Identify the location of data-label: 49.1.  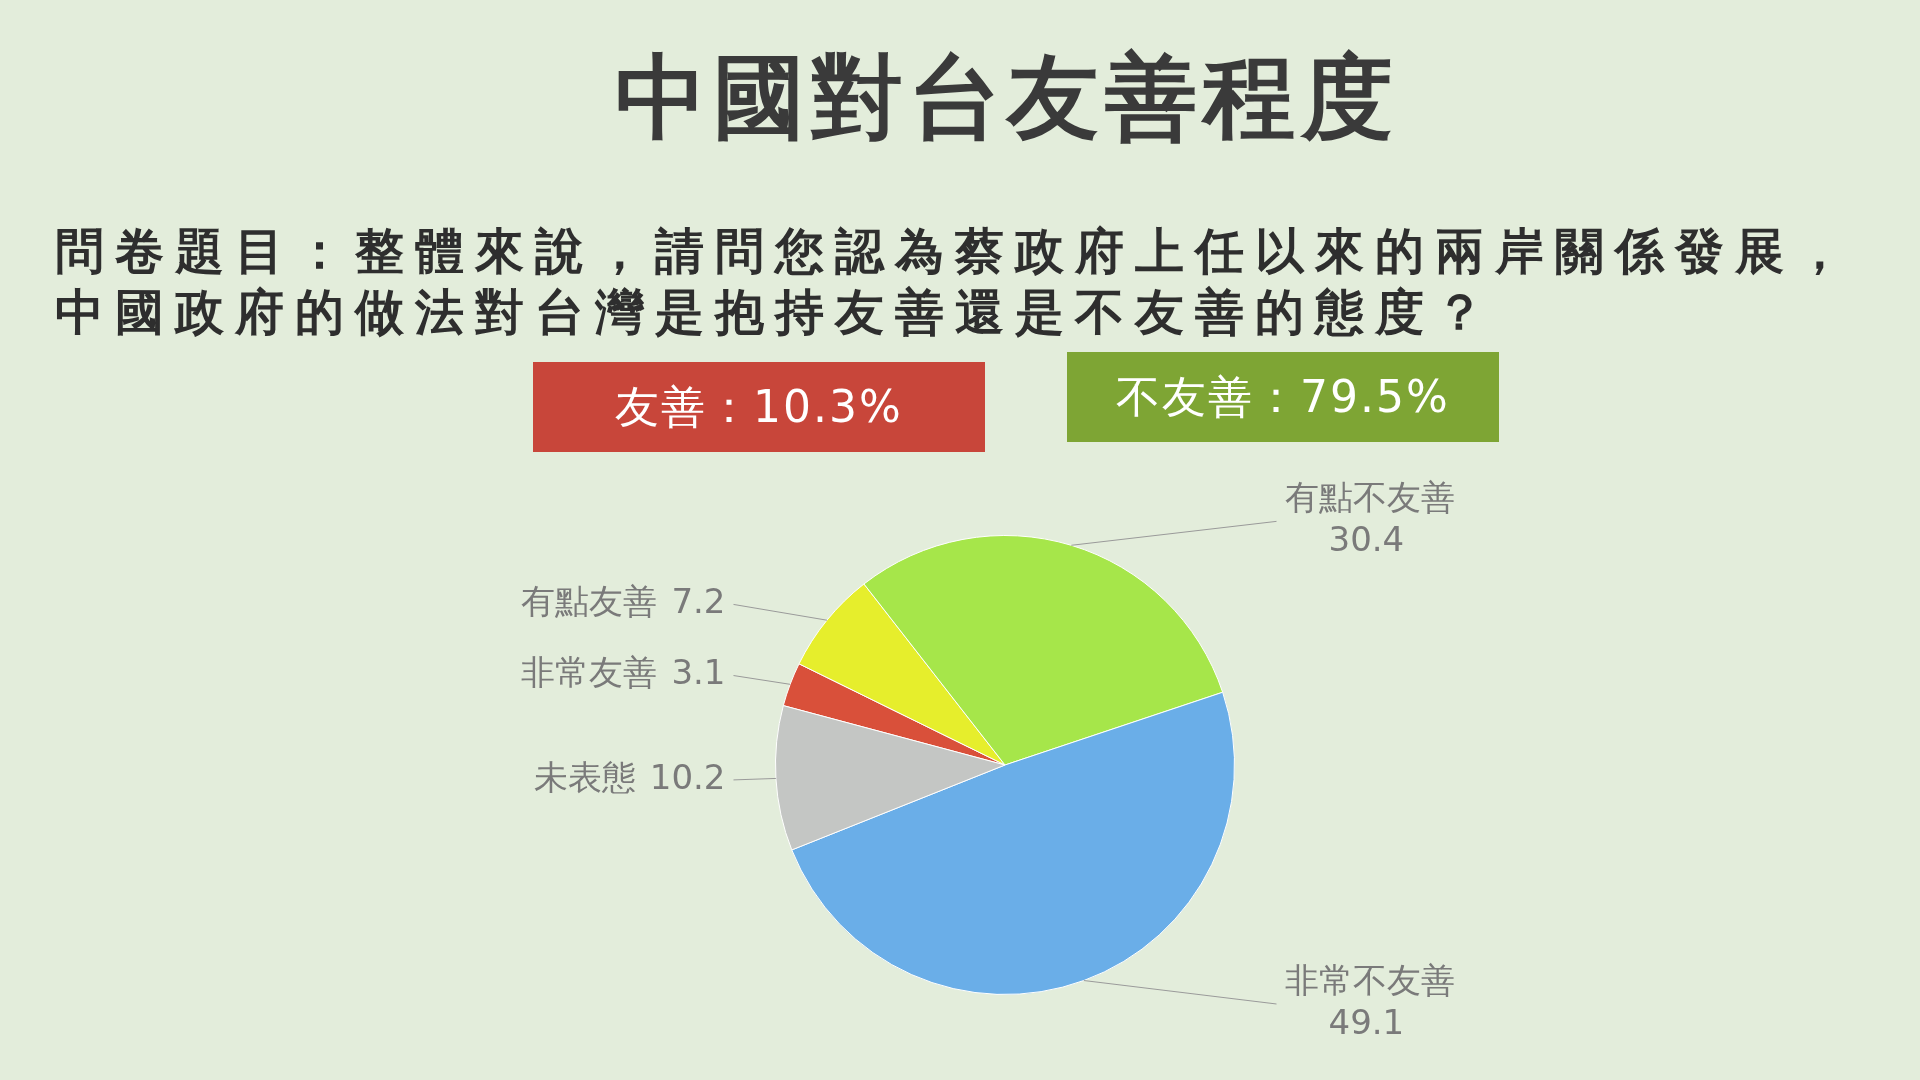
(1366, 1021).